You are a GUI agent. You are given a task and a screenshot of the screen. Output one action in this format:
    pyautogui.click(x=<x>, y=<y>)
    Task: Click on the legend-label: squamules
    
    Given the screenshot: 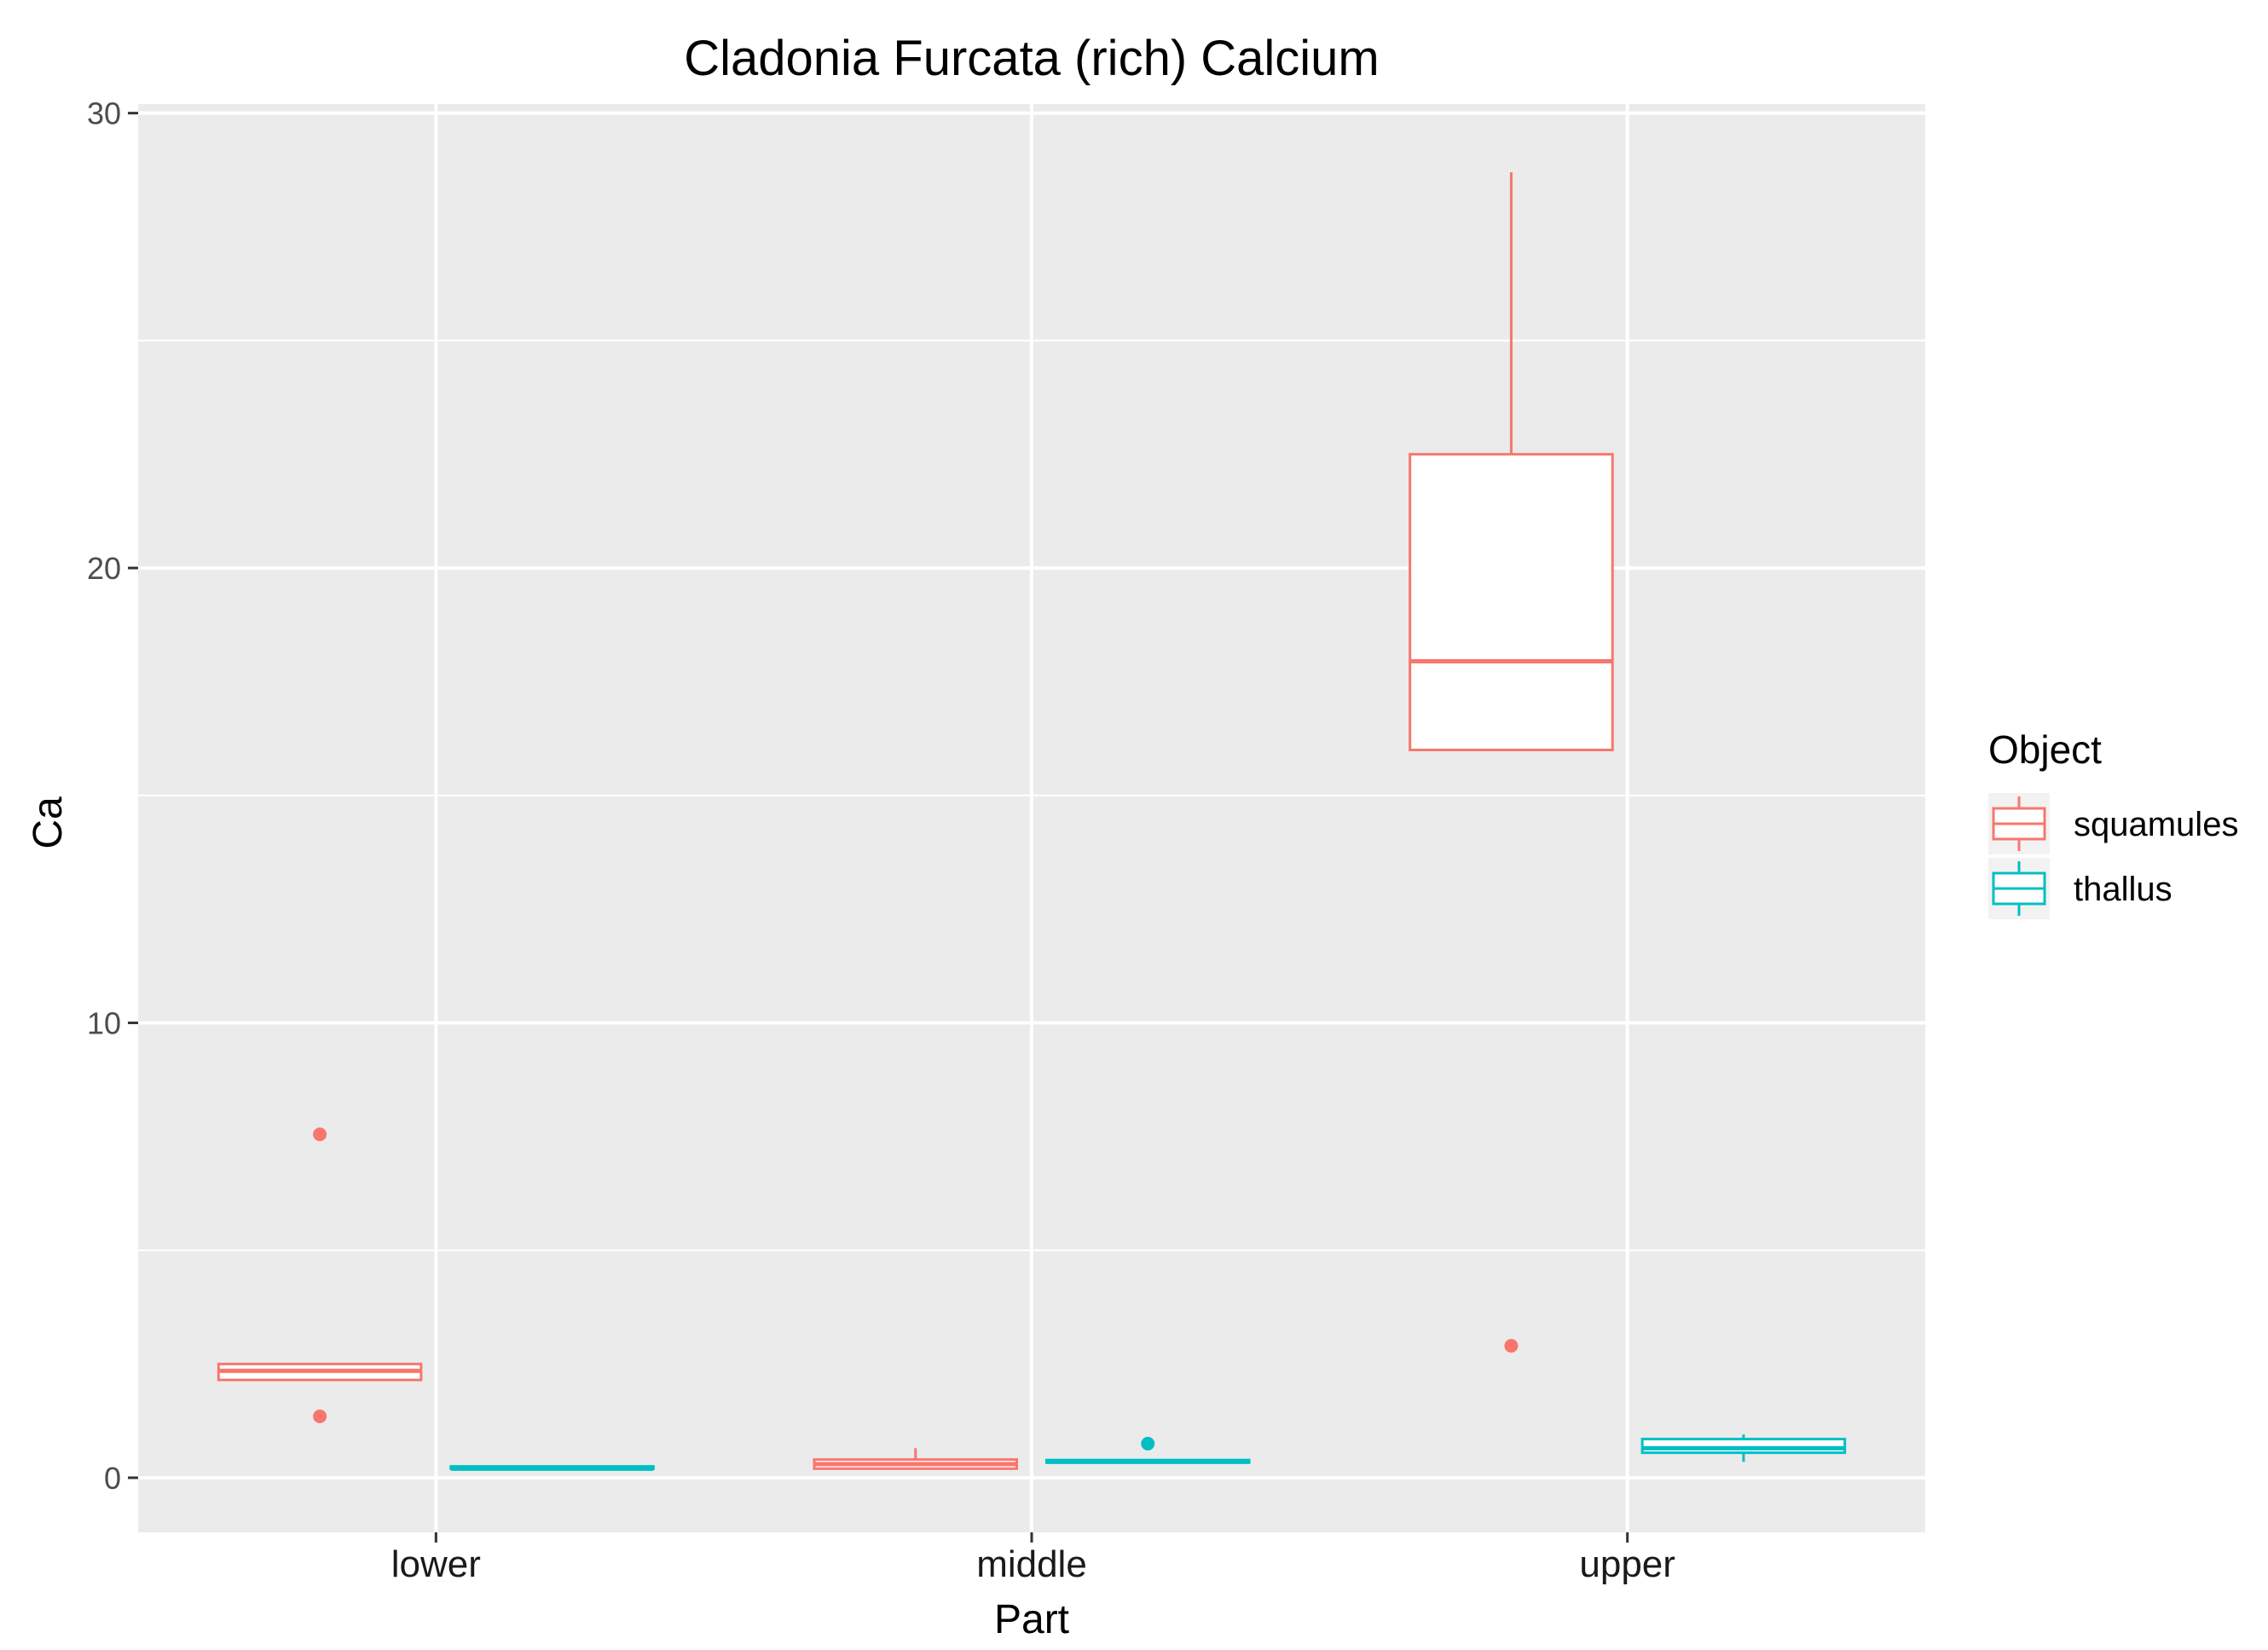 What is the action you would take?
    pyautogui.click(x=2156, y=824)
    